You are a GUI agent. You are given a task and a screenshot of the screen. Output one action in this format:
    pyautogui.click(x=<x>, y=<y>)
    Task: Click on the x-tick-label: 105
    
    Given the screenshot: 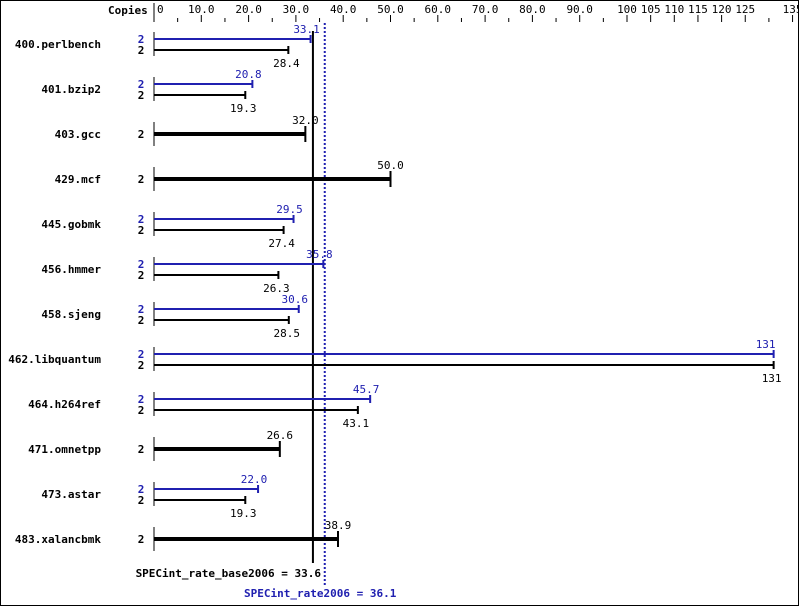 What is the action you would take?
    pyautogui.click(x=651, y=9)
    